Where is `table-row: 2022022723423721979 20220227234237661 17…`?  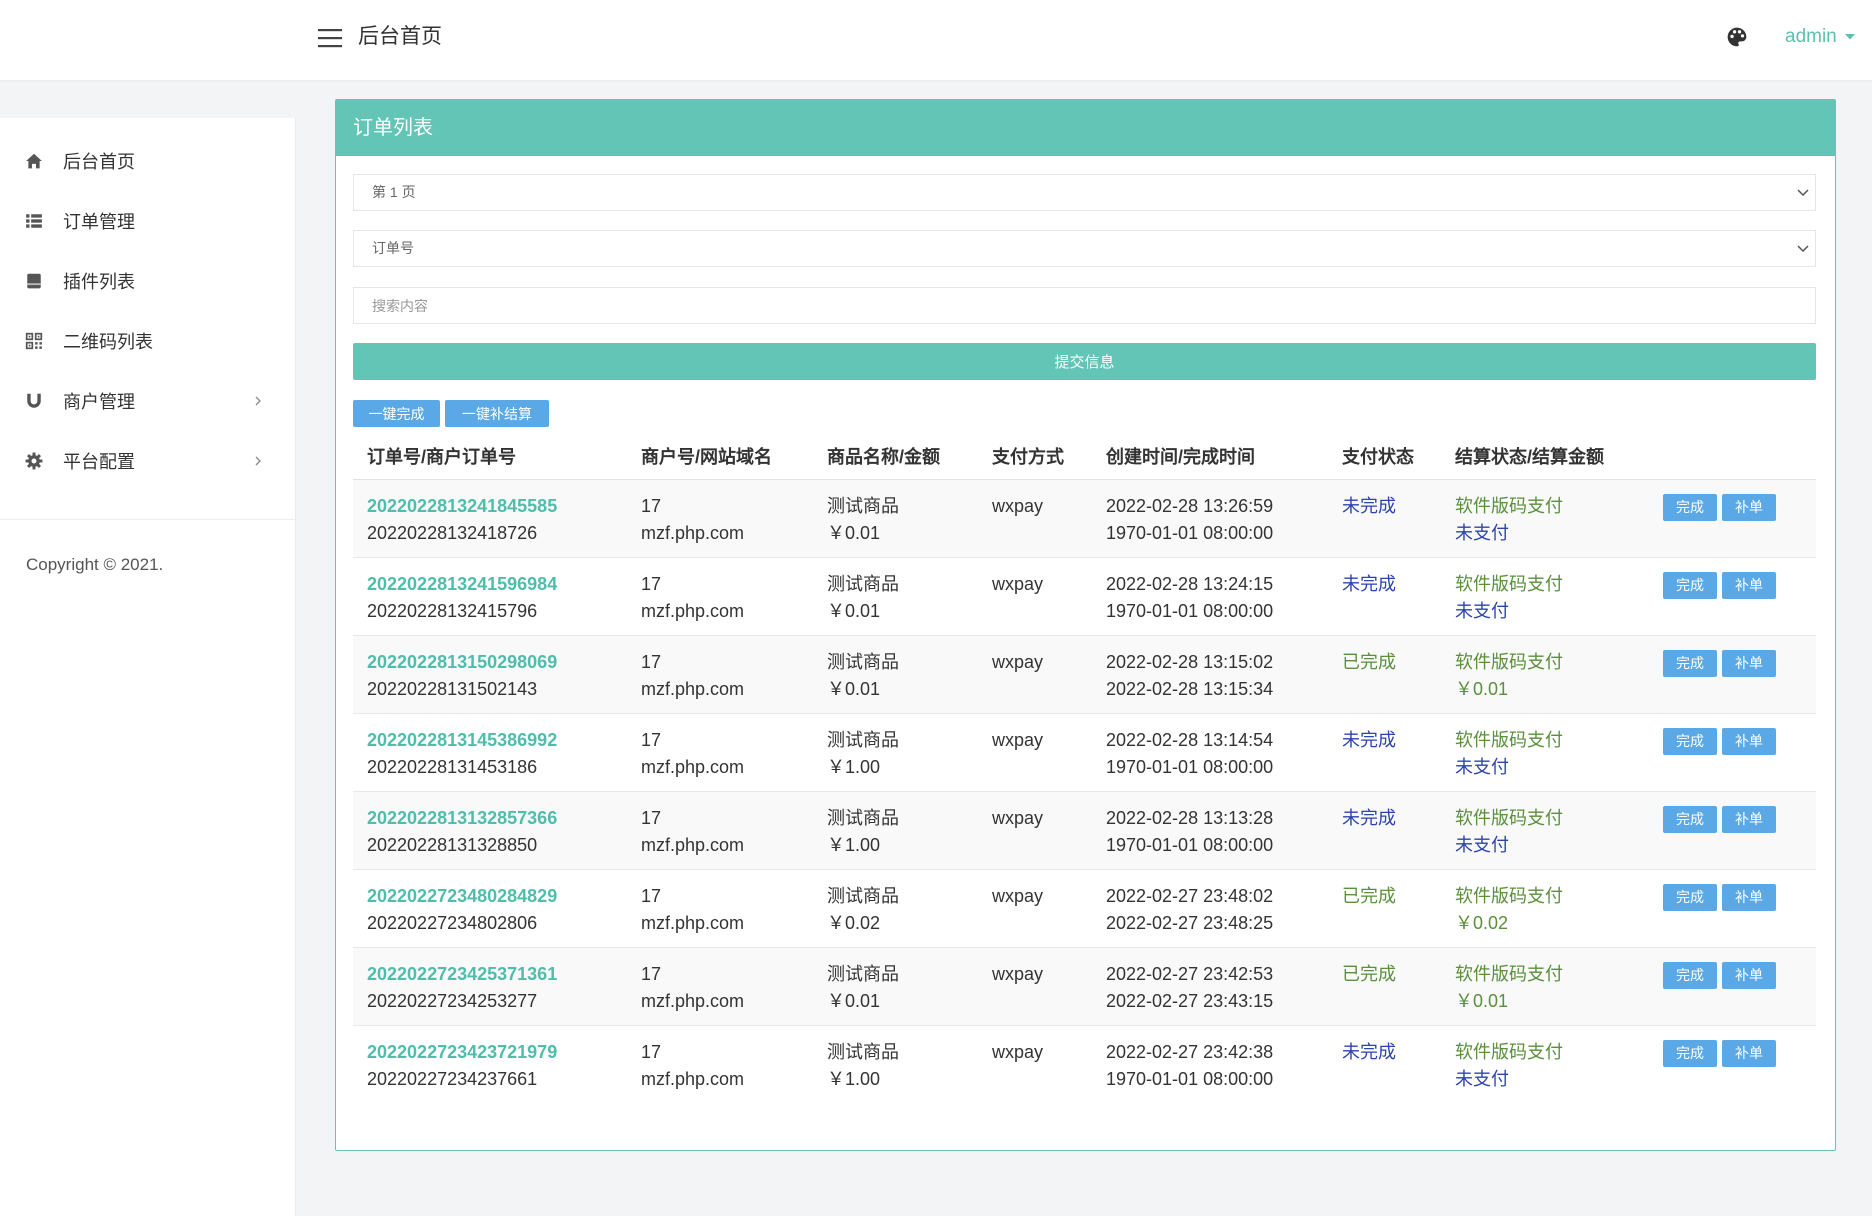 table-row: 2022022723423721979 20220227234237661 17… is located at coordinates (1084, 1063).